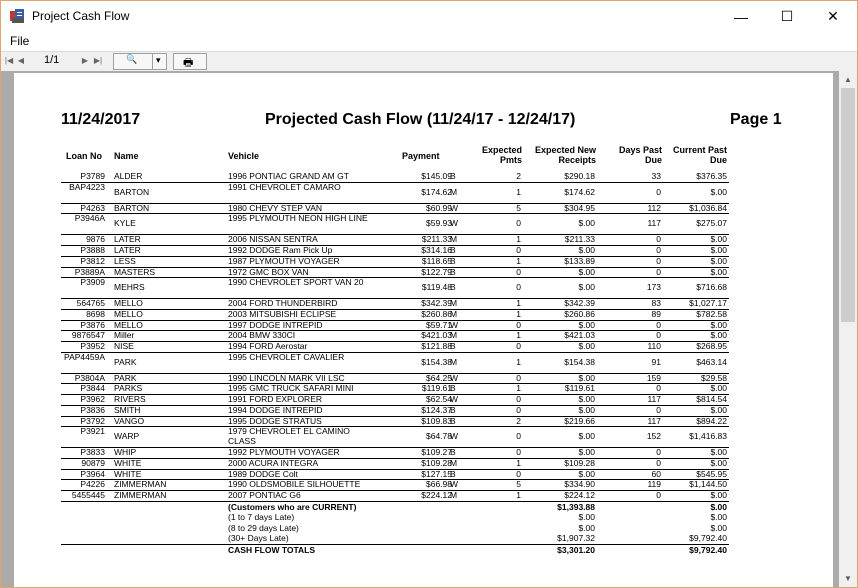 The width and height of the screenshot is (858, 588). Describe the element at coordinates (654, 207) in the screenshot. I see `cell-days: 112` at that location.